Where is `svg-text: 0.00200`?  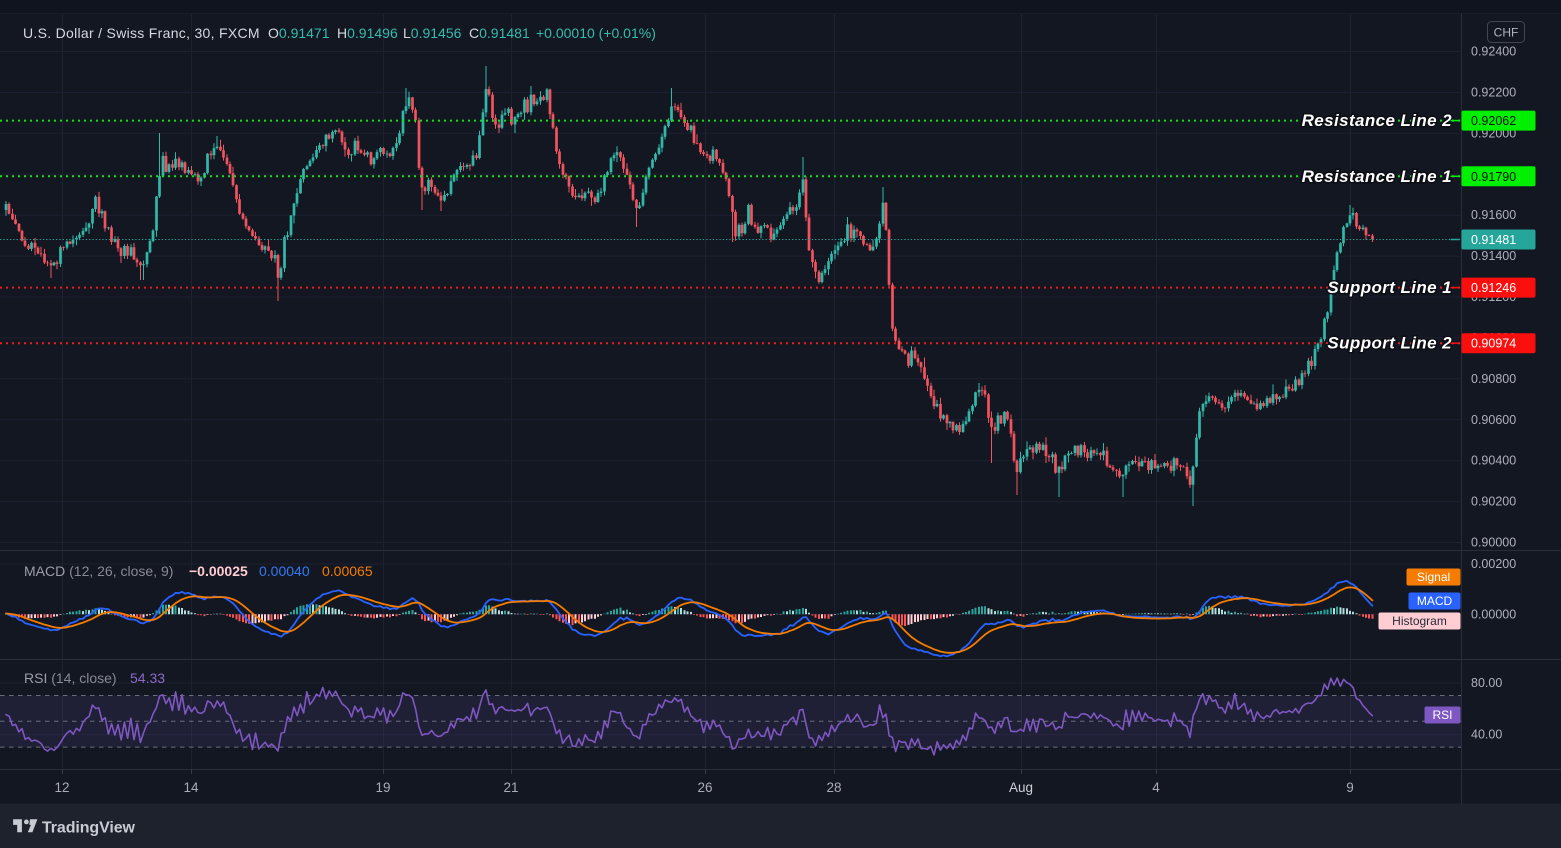
svg-text: 0.00200 is located at coordinates (1493, 564).